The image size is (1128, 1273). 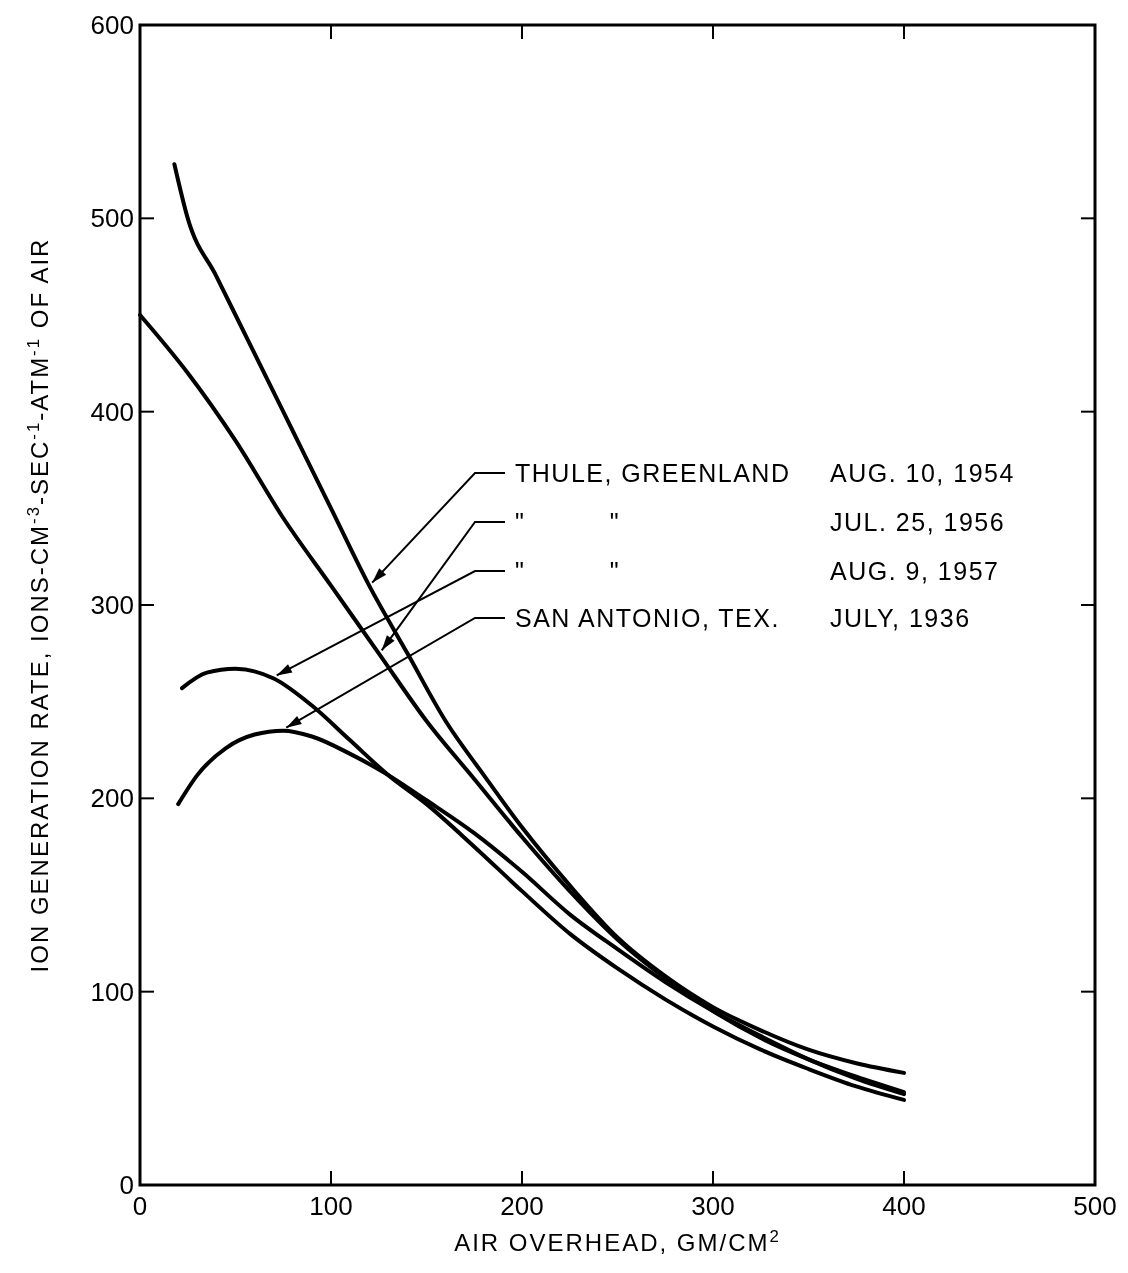 What do you see at coordinates (760, 522) in the screenshot?
I see `text: " " JUL. 25, 1956` at bounding box center [760, 522].